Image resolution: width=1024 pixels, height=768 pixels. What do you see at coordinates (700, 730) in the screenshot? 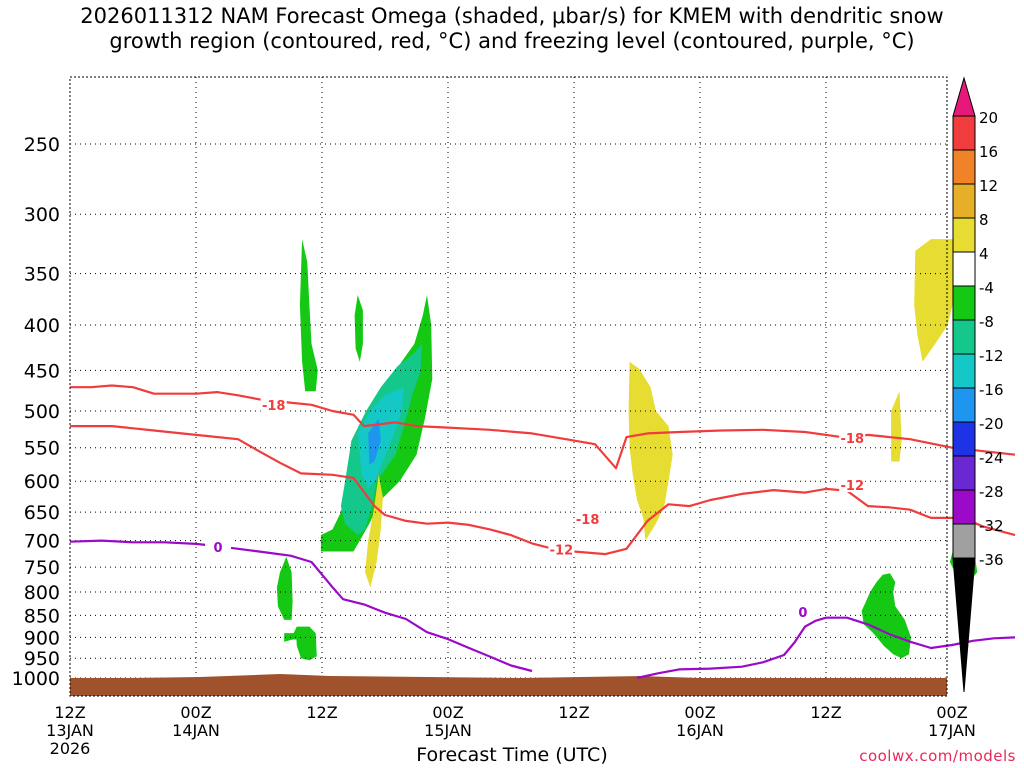
I see `x-tick-60-line2: 16JAN` at bounding box center [700, 730].